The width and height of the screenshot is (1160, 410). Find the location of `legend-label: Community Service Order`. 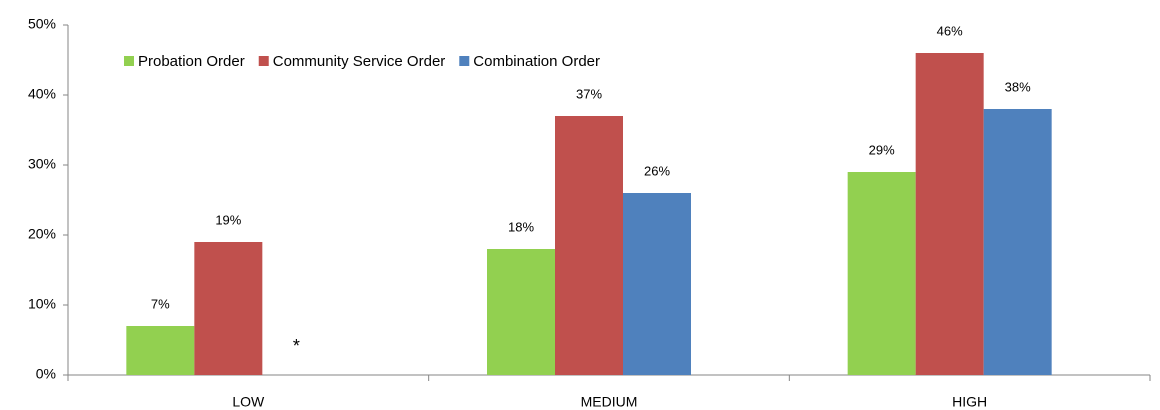

legend-label: Community Service Order is located at coordinates (359, 61).